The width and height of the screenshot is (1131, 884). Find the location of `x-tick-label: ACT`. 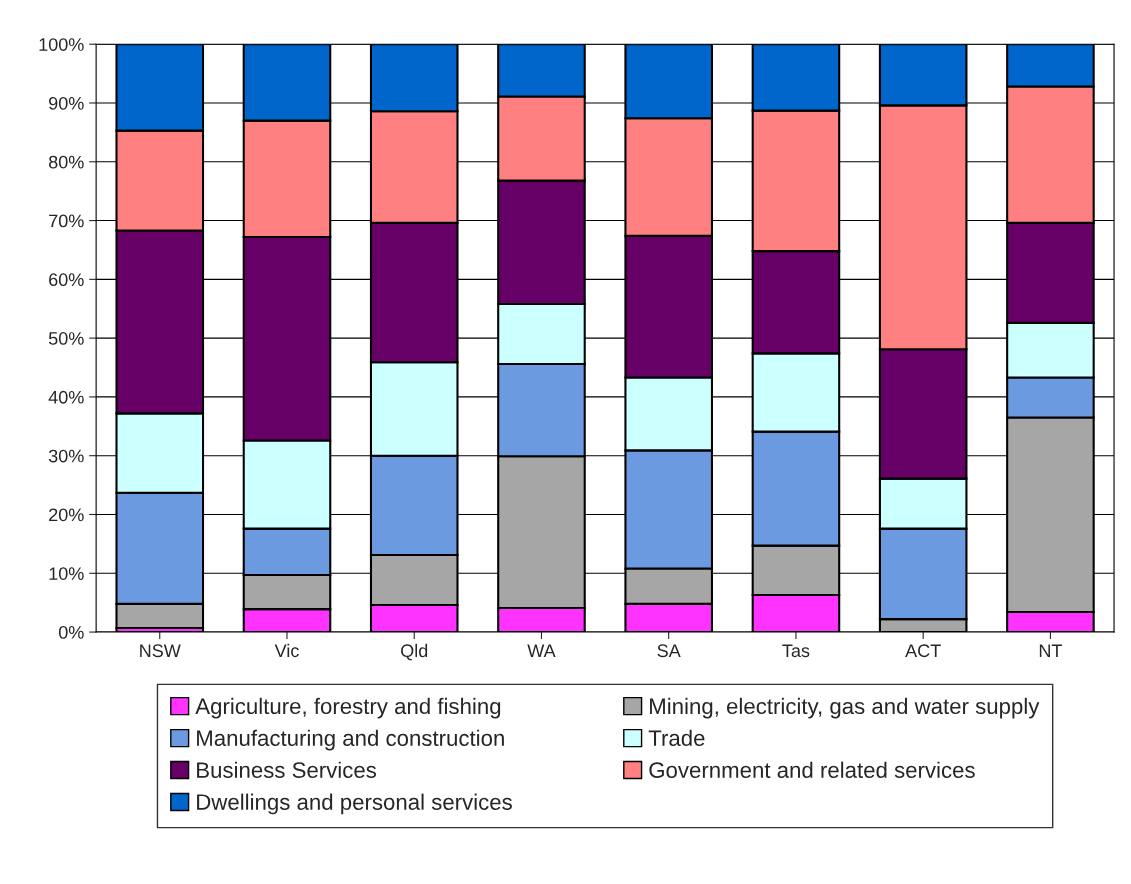

x-tick-label: ACT is located at coordinates (923, 651).